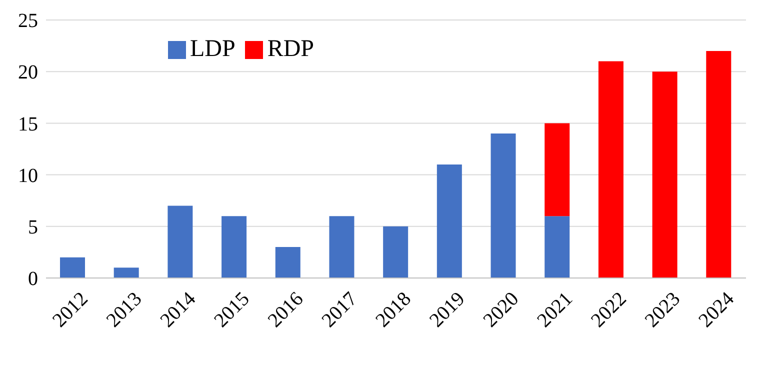  Describe the element at coordinates (33, 227) in the screenshot. I see `y-tick-label: 5` at that location.